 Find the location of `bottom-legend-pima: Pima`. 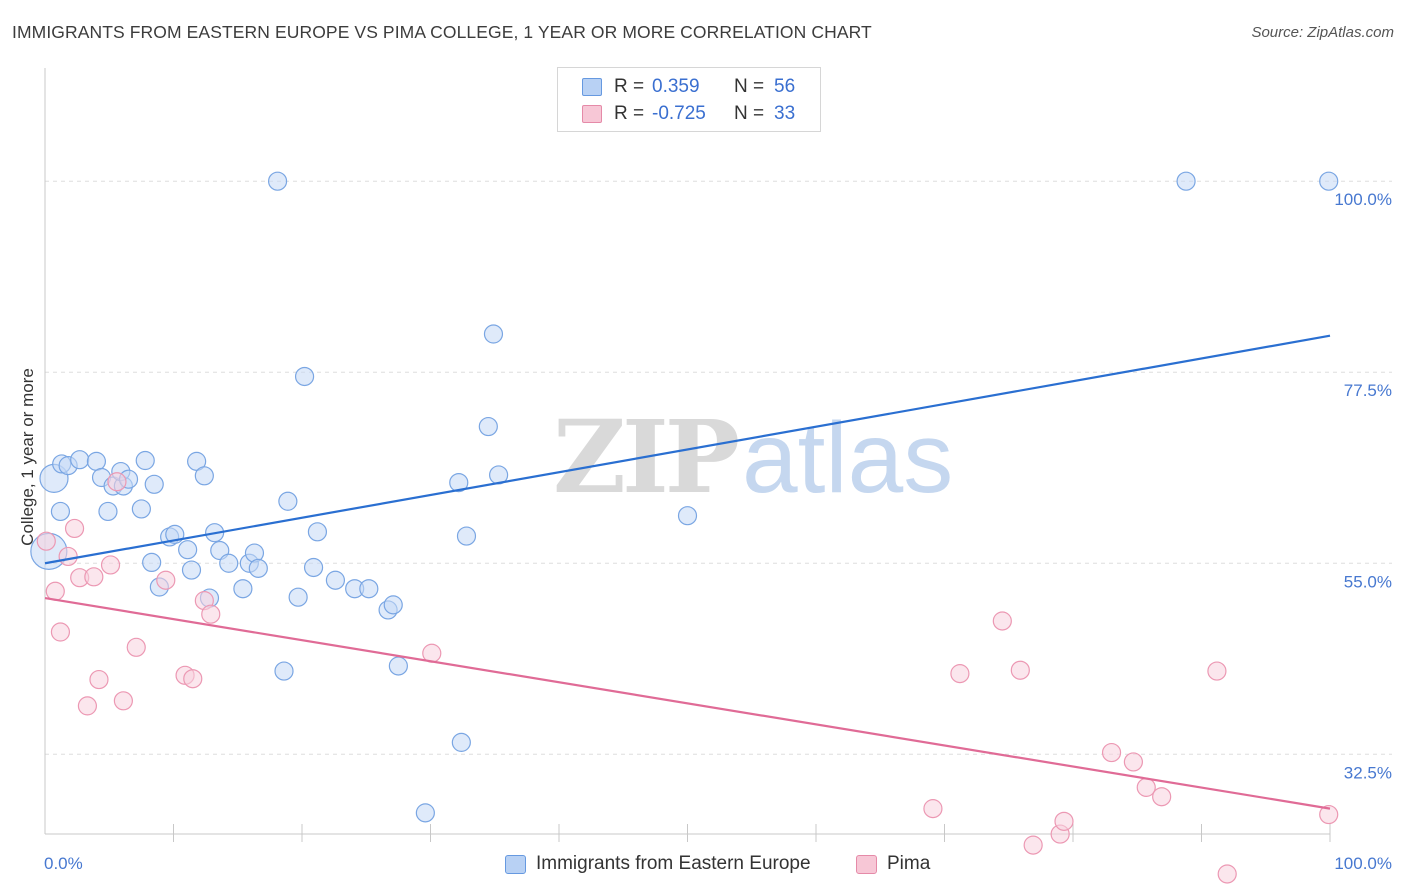

bottom-legend-pima: Pima is located at coordinates (893, 864).